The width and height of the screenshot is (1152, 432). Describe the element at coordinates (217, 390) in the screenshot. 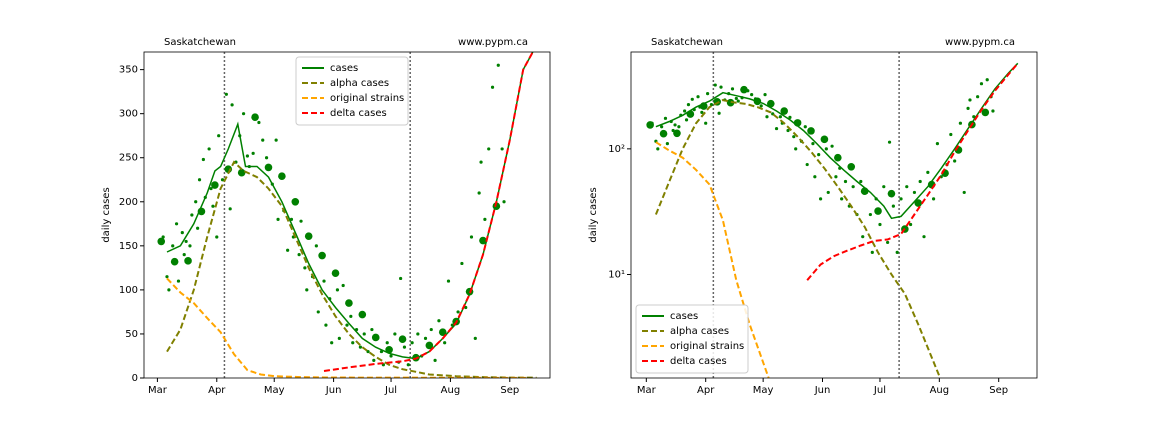

I see `x-tick-label: Apr` at that location.